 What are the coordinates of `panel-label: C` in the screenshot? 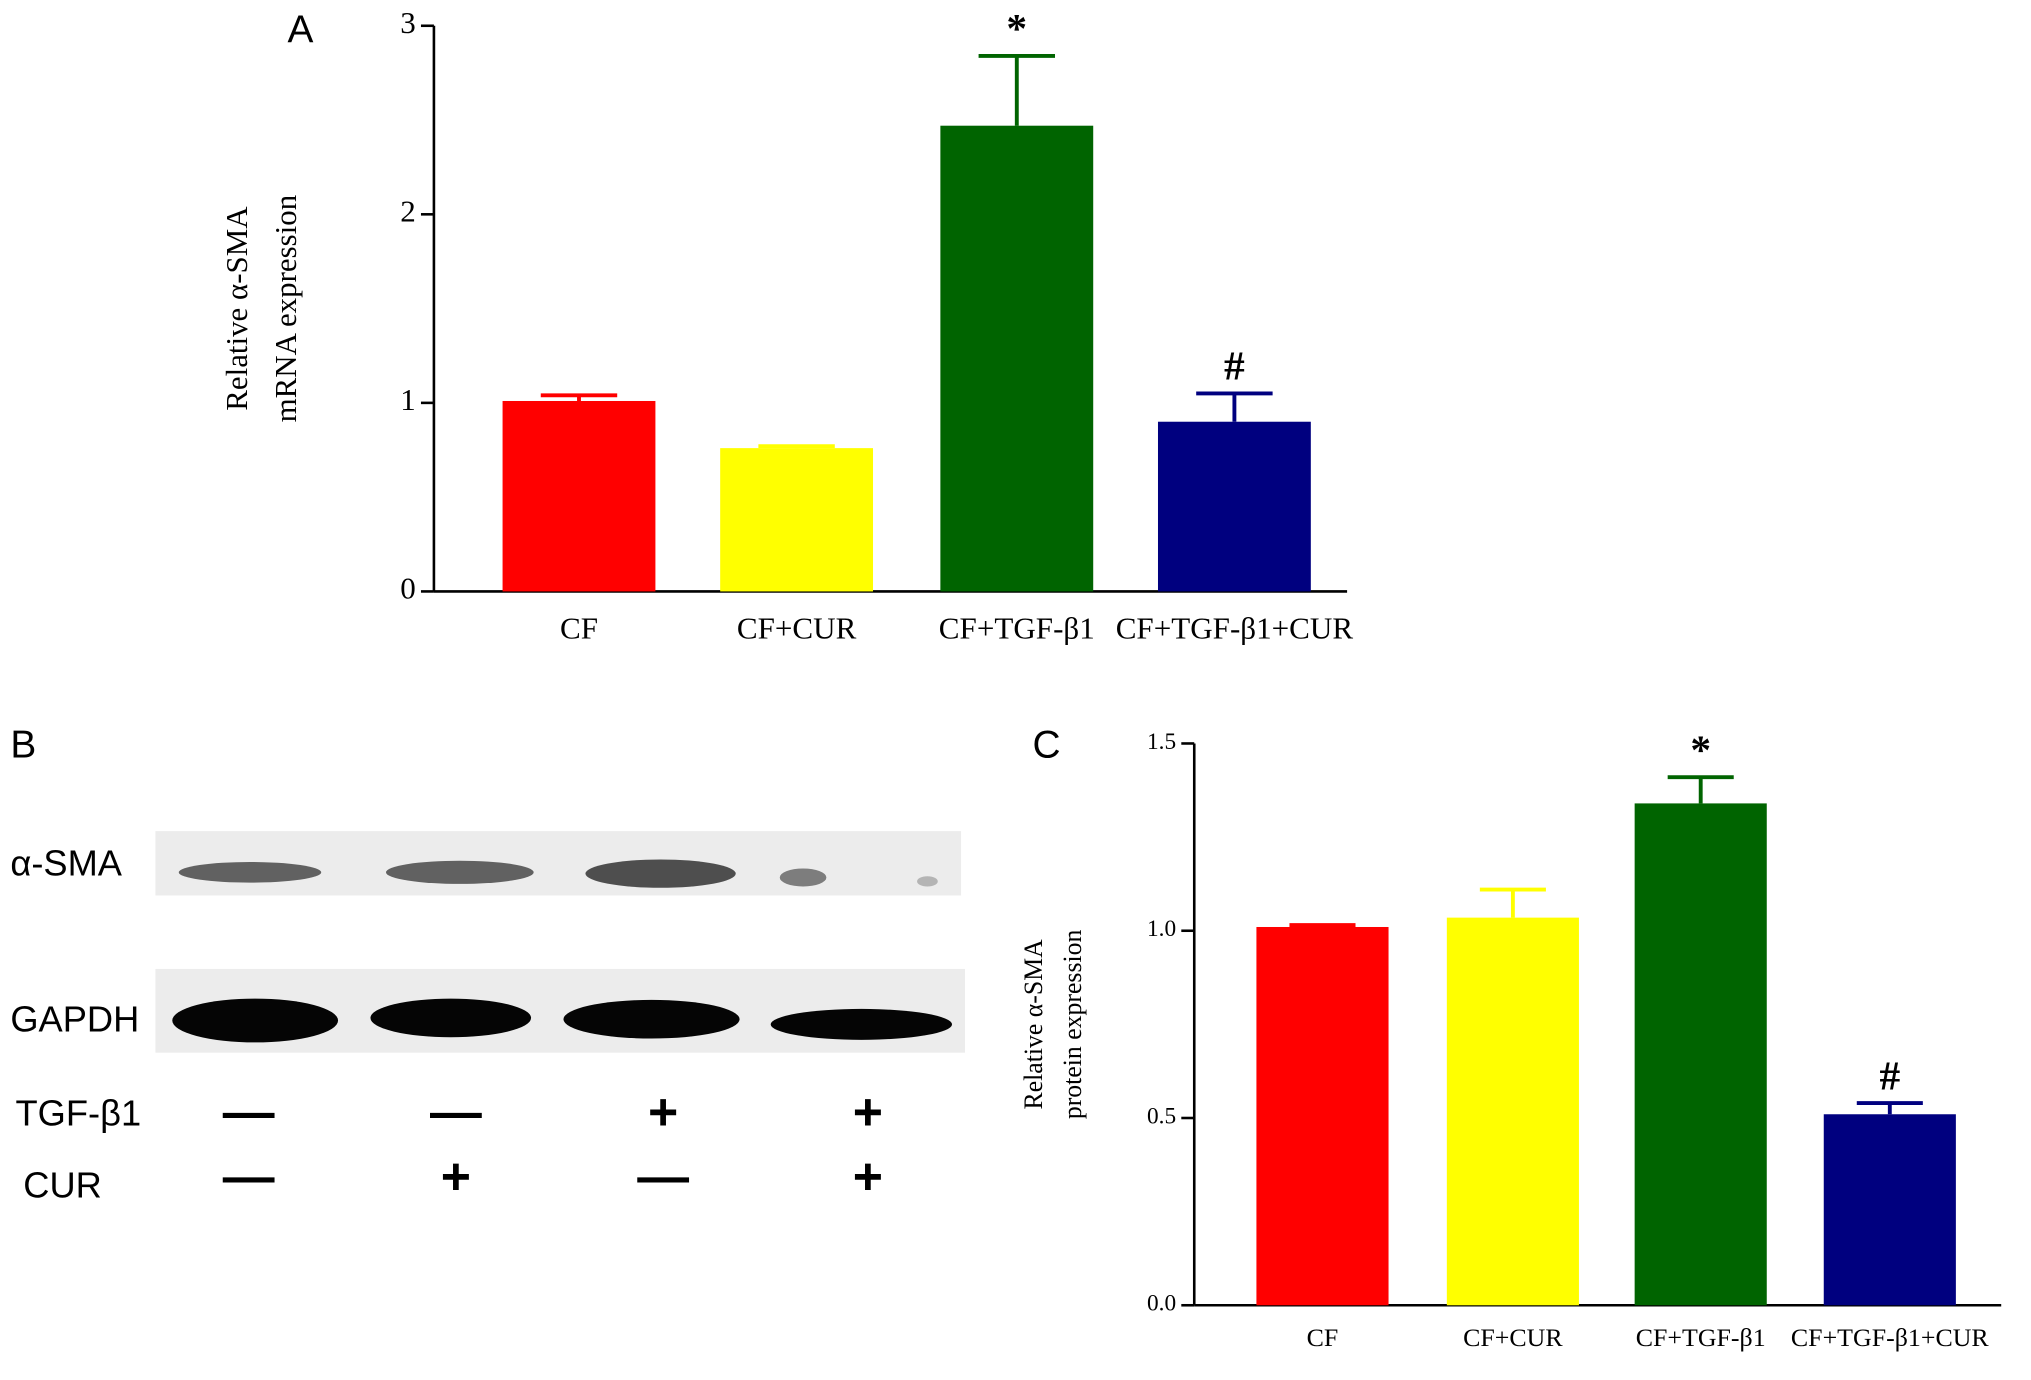 It's located at (1047, 745).